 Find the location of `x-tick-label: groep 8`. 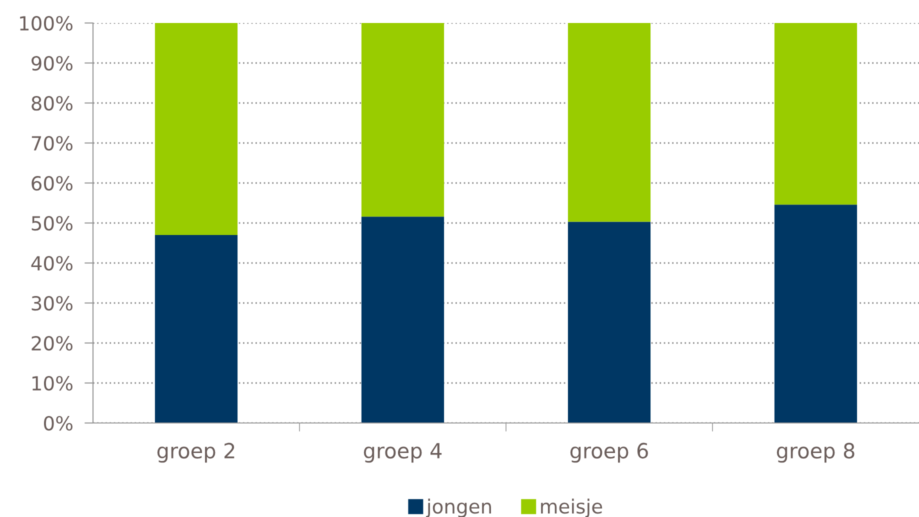

x-tick-label: groep 8 is located at coordinates (815, 452).